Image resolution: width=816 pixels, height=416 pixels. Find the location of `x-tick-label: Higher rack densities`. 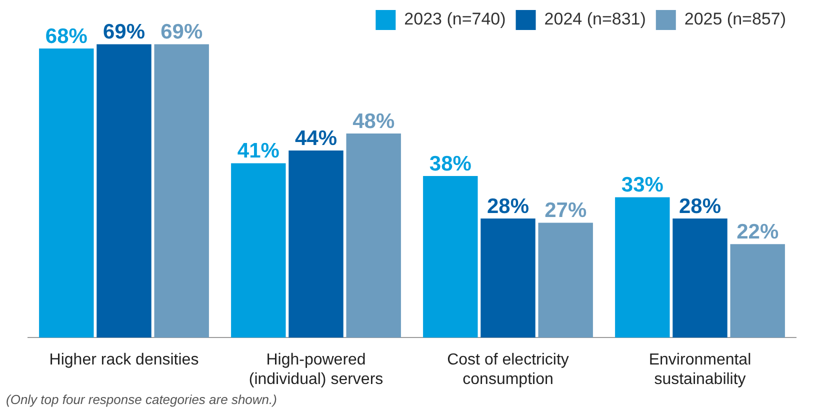

x-tick-label: Higher rack densities is located at coordinates (124, 360).